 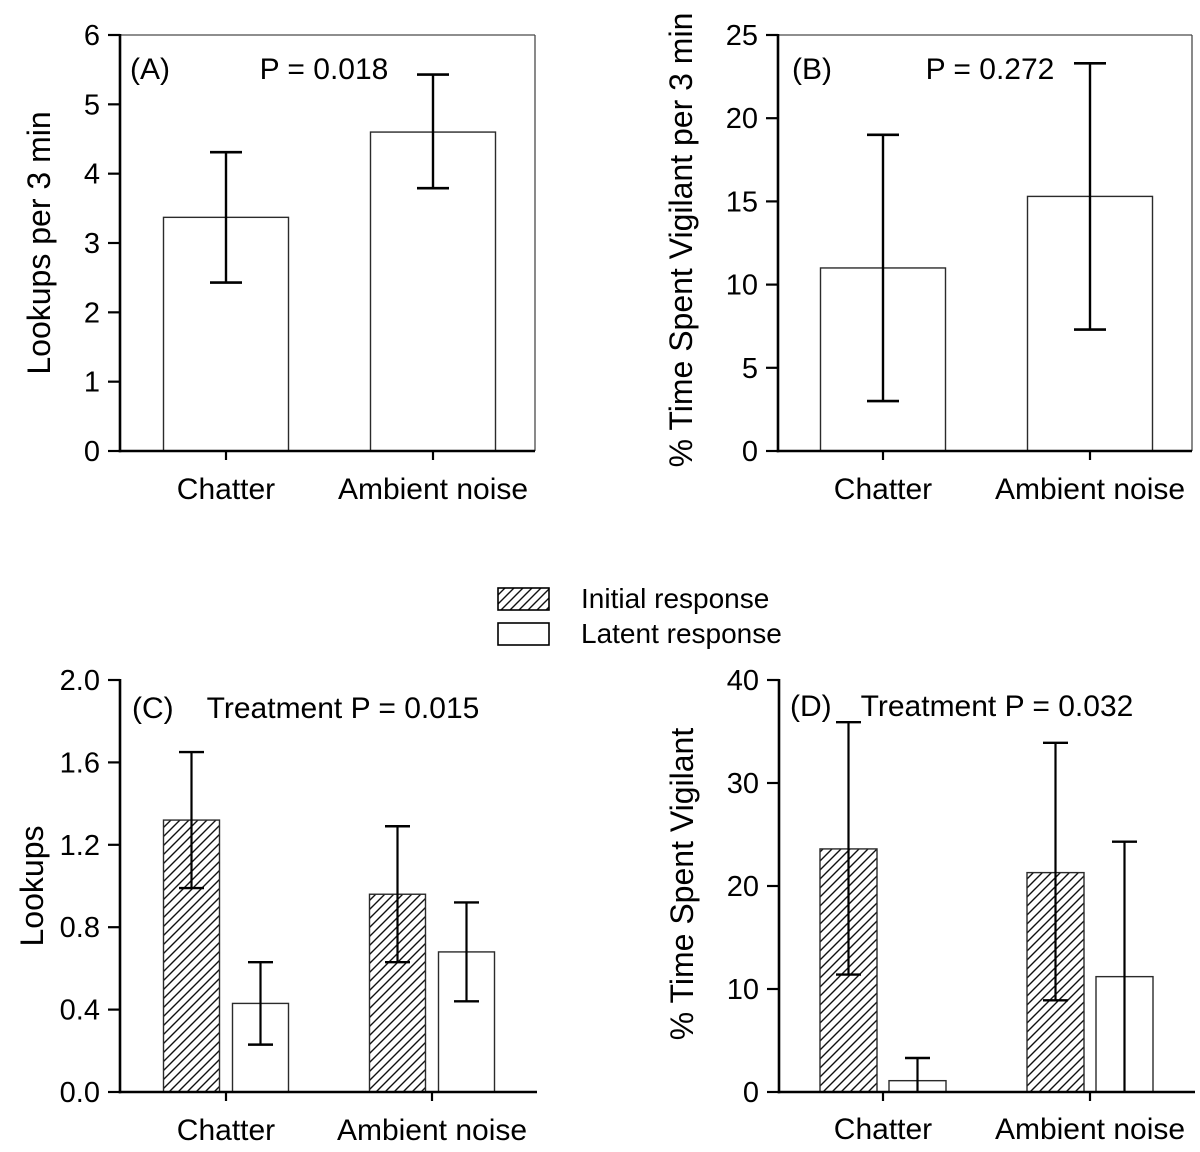 What do you see at coordinates (639, 616) in the screenshot?
I see `legend: Initial response Latent response` at bounding box center [639, 616].